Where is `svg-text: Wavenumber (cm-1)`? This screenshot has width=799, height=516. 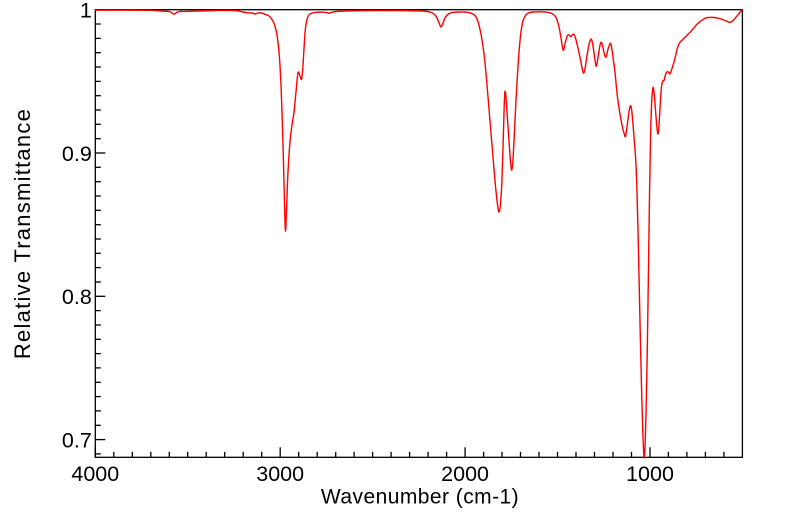
svg-text: Wavenumber (cm-1) is located at coordinates (420, 497).